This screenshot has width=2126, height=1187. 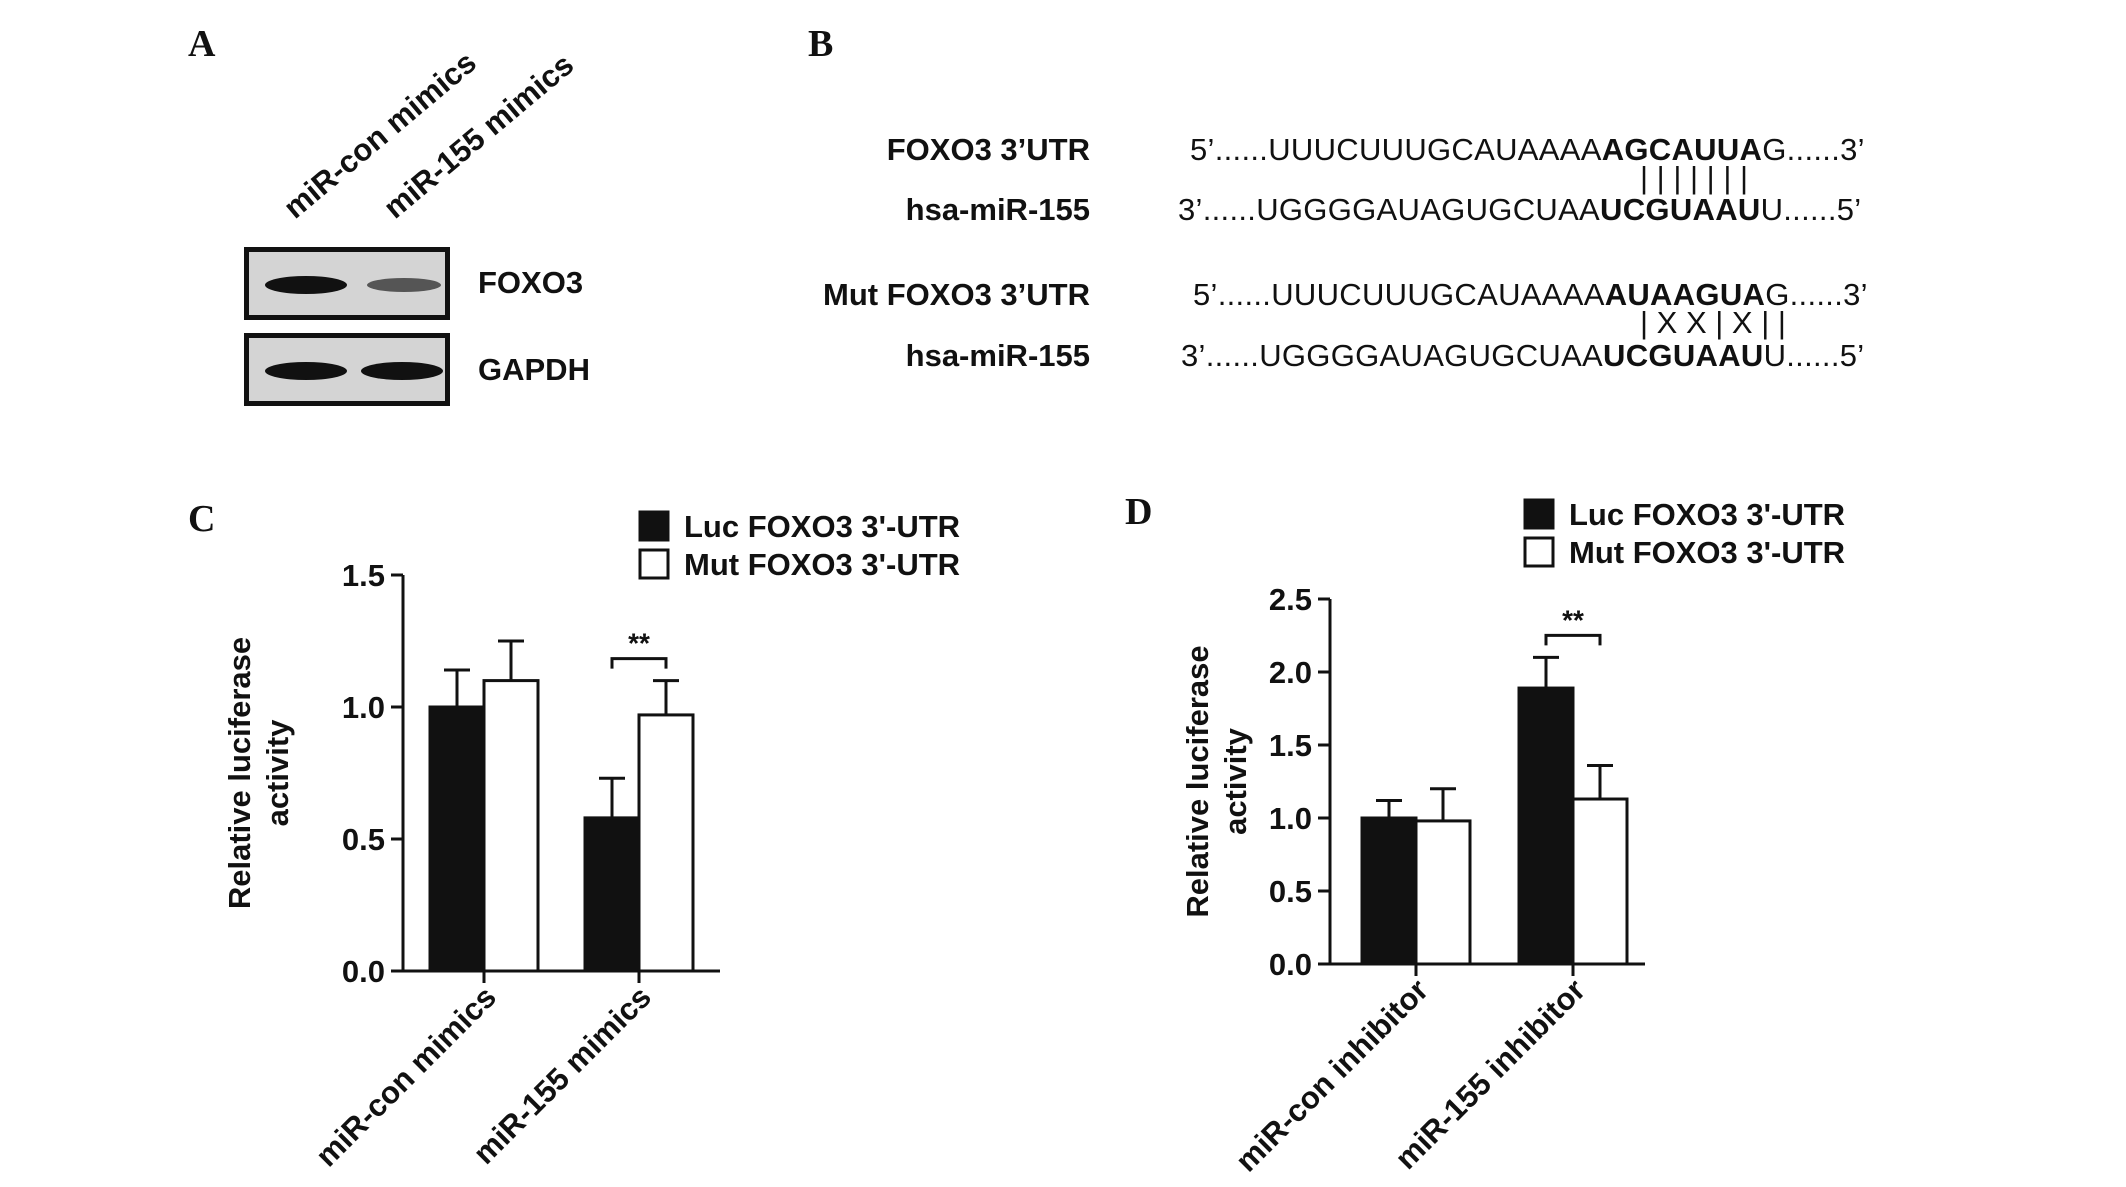 What do you see at coordinates (1290, 599) in the screenshot?
I see `y-tick-label: 2.5` at bounding box center [1290, 599].